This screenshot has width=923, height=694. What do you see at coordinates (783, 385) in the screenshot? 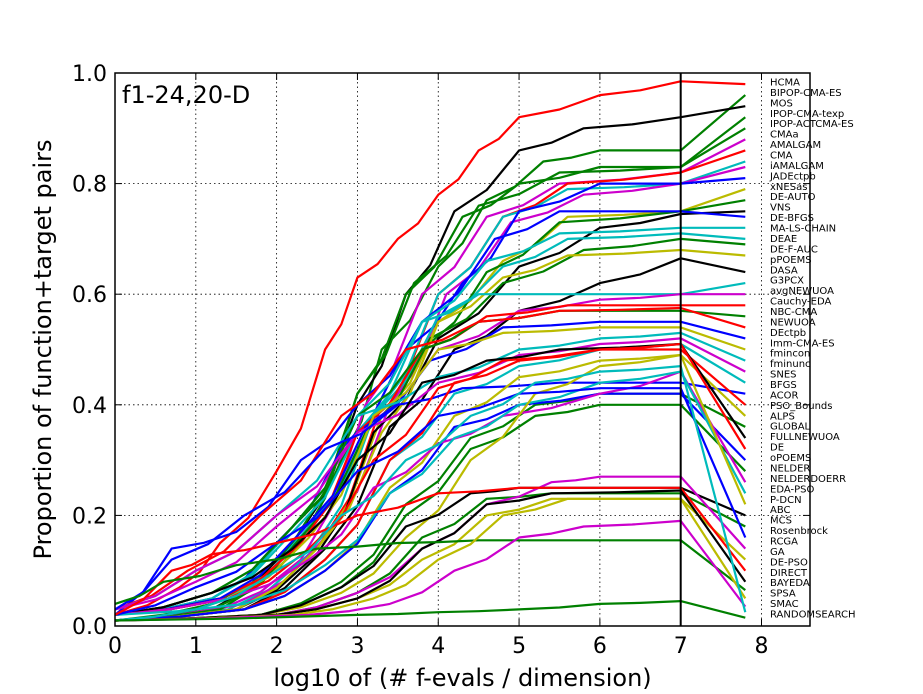
I see `legend-label: BFGS` at bounding box center [783, 385].